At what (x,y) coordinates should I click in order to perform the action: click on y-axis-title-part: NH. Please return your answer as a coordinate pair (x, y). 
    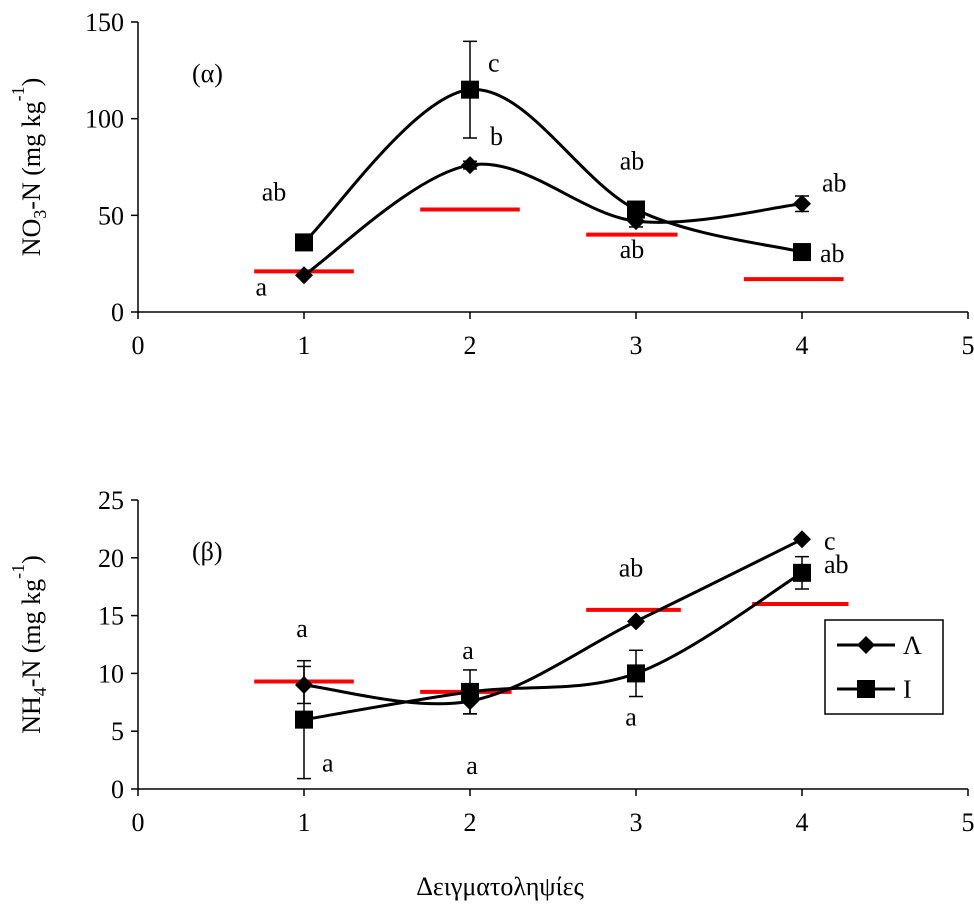
    Looking at the image, I should click on (31, 715).